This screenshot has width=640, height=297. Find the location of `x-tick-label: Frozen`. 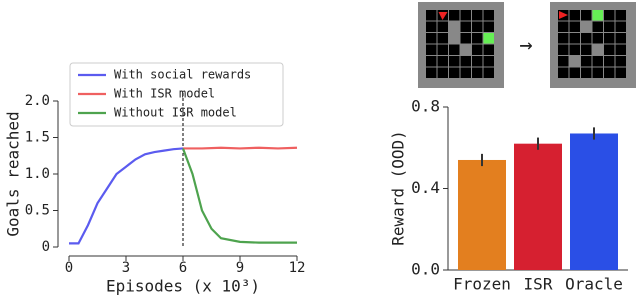

x-tick-label: Frozen is located at coordinates (482, 284).